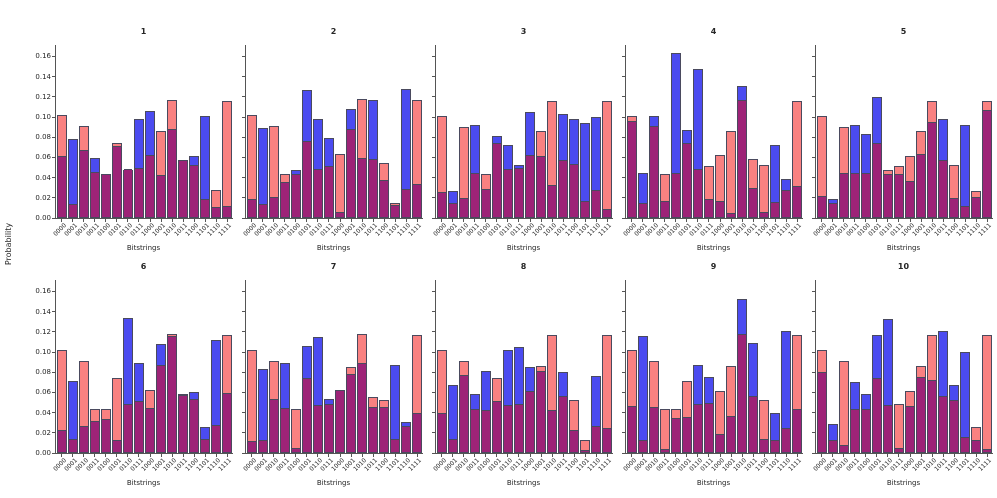 The height and width of the screenshot is (498, 997). What do you see at coordinates (143, 31) in the screenshot?
I see `subplot-title: 1` at bounding box center [143, 31].